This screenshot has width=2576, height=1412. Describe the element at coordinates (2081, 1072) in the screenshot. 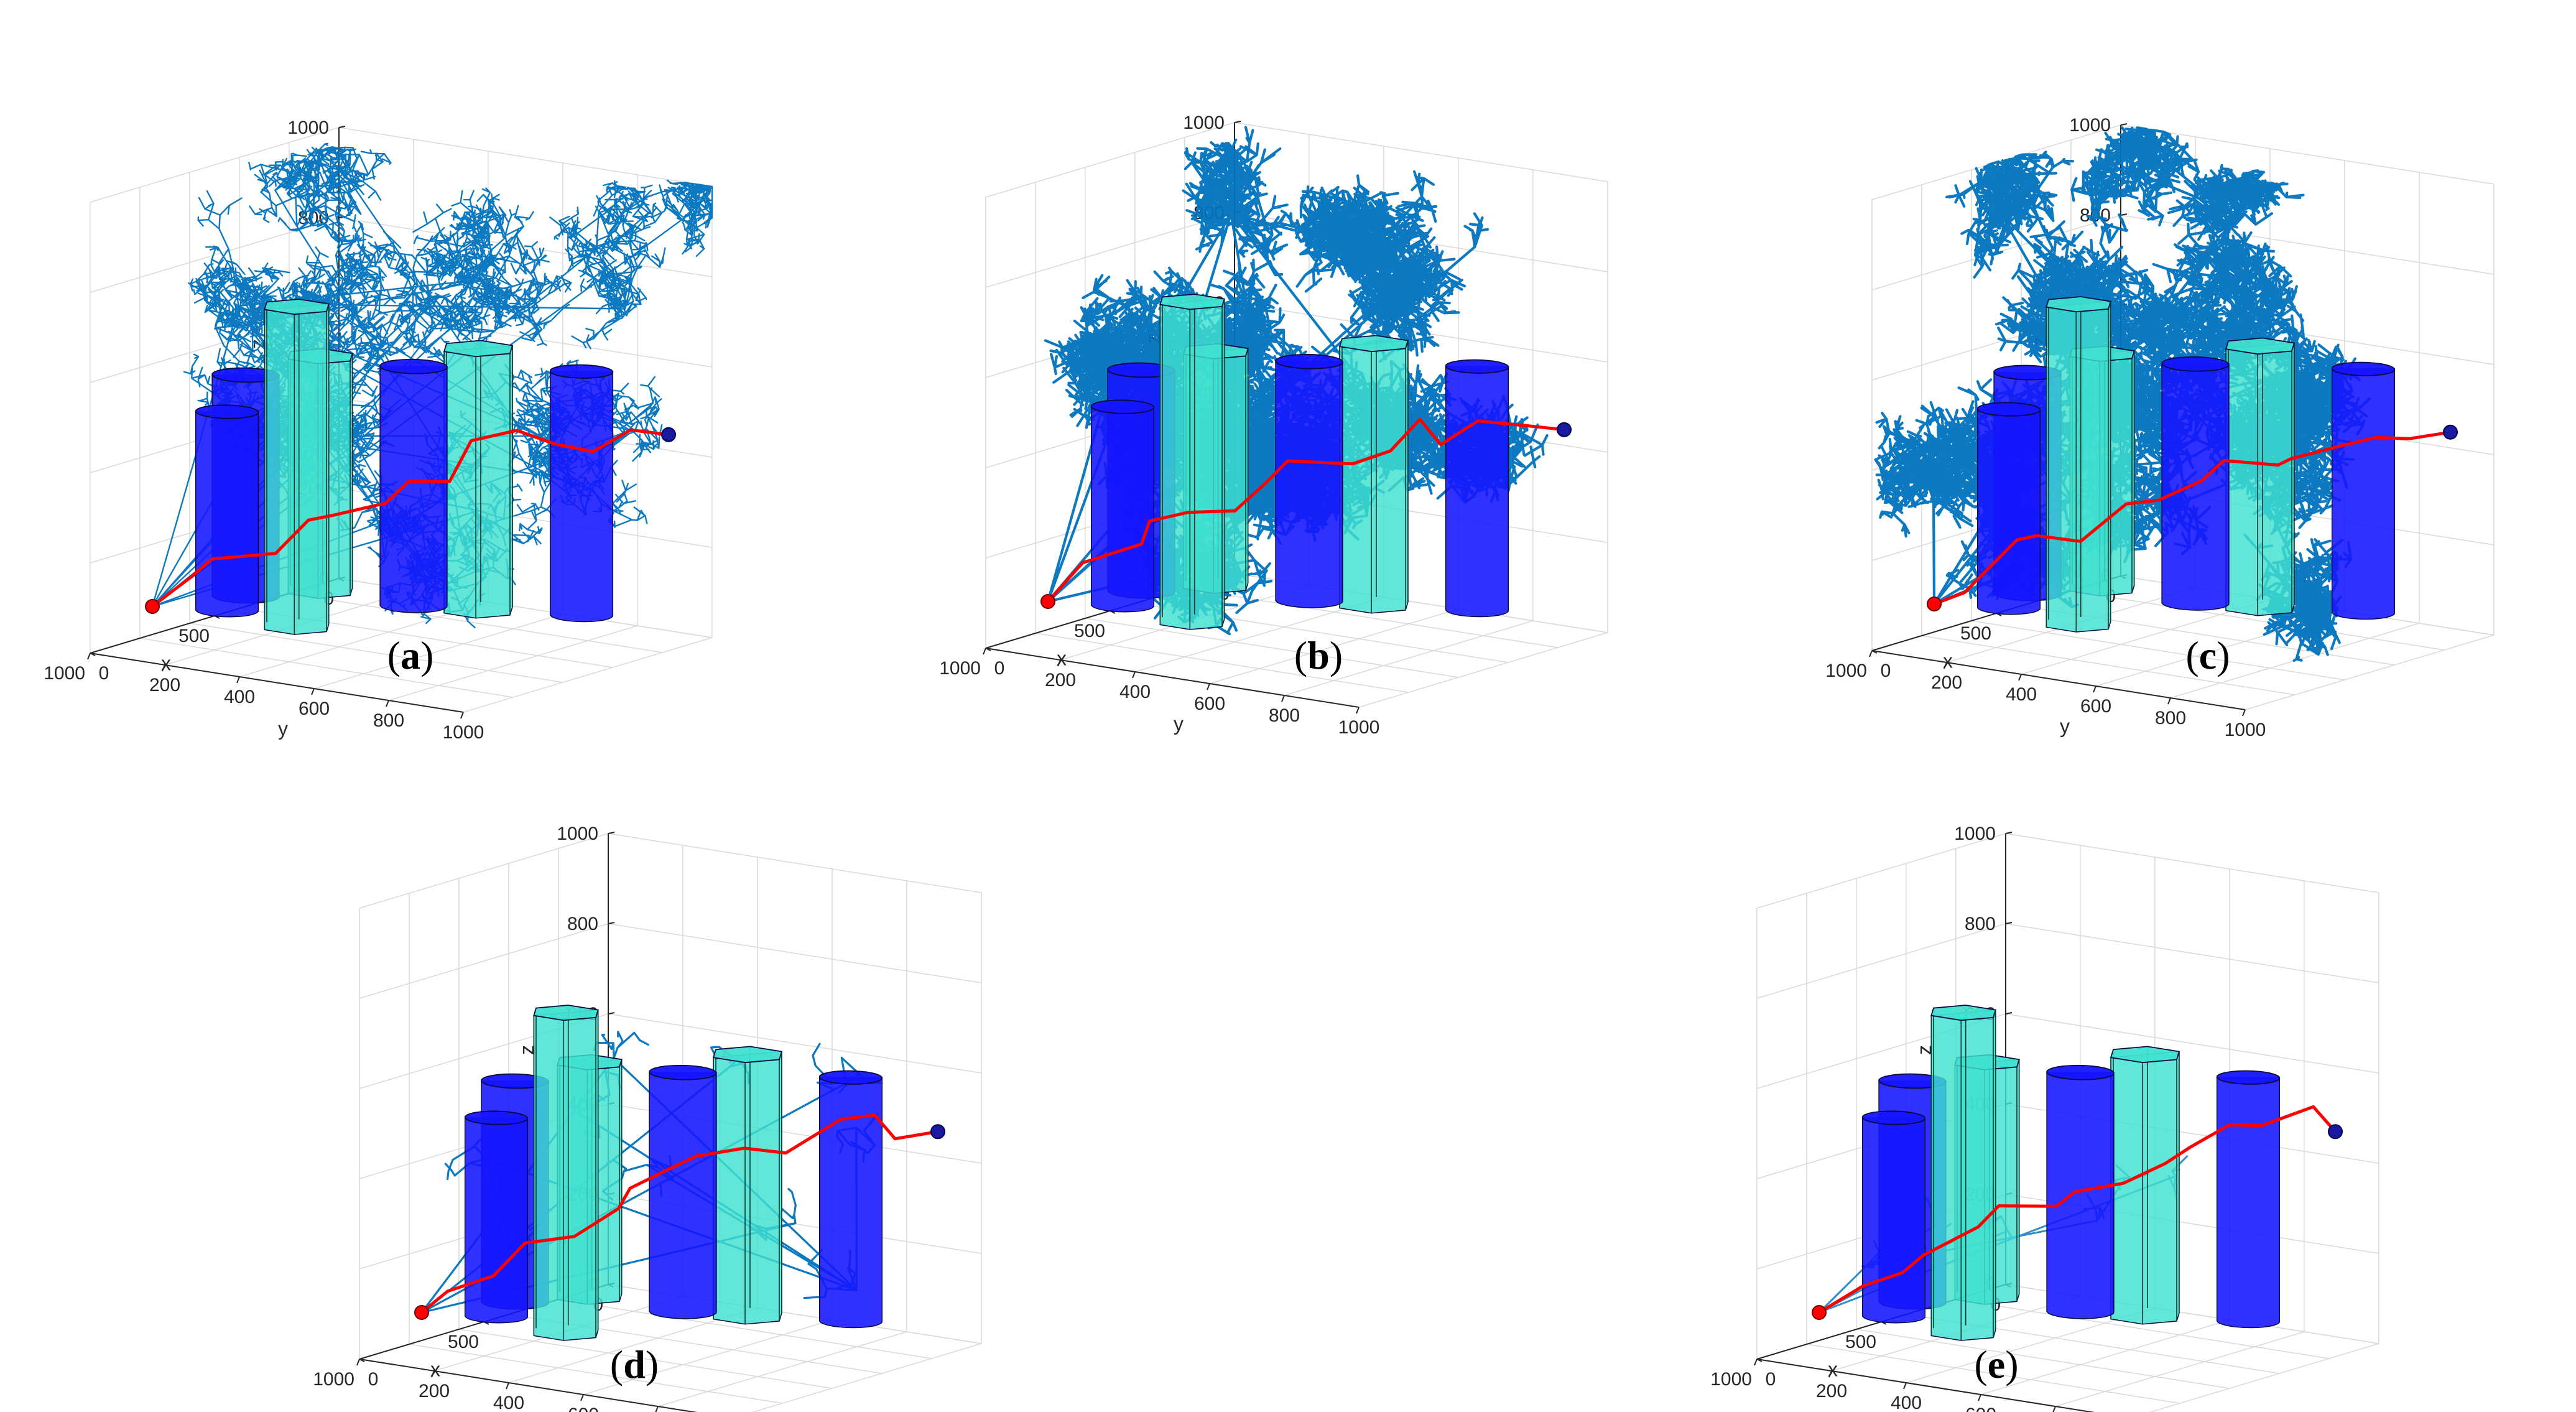

I see `panel-e-obstacle-top` at that location.